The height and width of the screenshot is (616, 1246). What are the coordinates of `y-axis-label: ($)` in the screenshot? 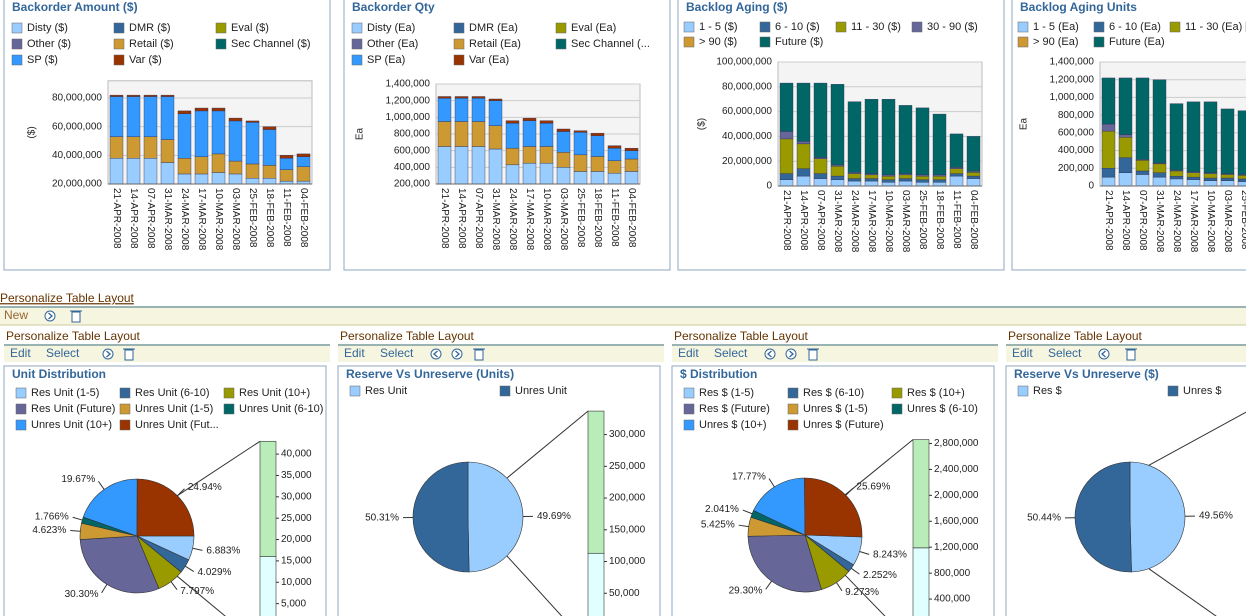 It's located at (702, 124).